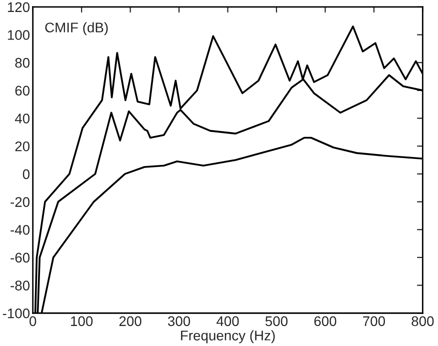  I want to click on x-tick-label: 800, so click(423, 321).